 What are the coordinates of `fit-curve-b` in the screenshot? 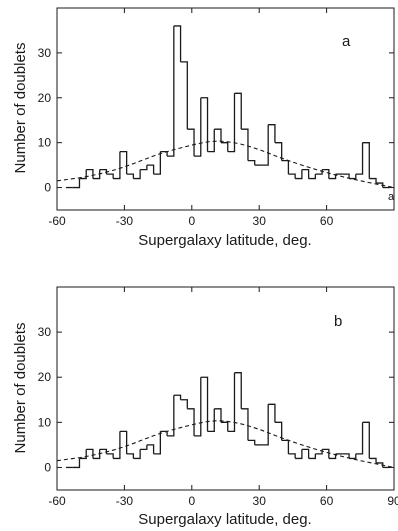 It's located at (225, 444).